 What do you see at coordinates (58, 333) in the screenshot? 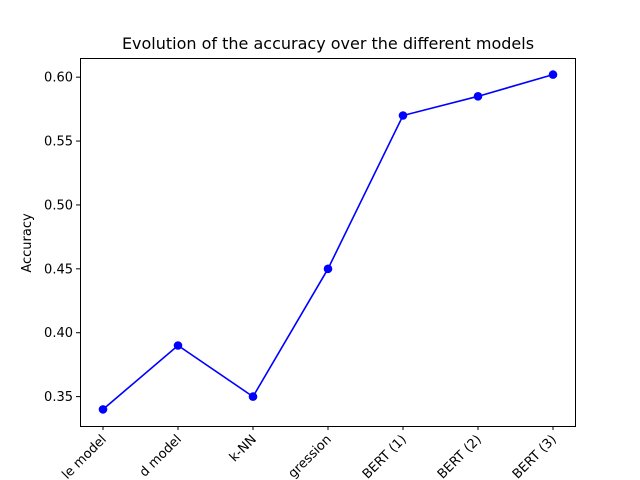
I see `y-tick-label: 0.40` at bounding box center [58, 333].